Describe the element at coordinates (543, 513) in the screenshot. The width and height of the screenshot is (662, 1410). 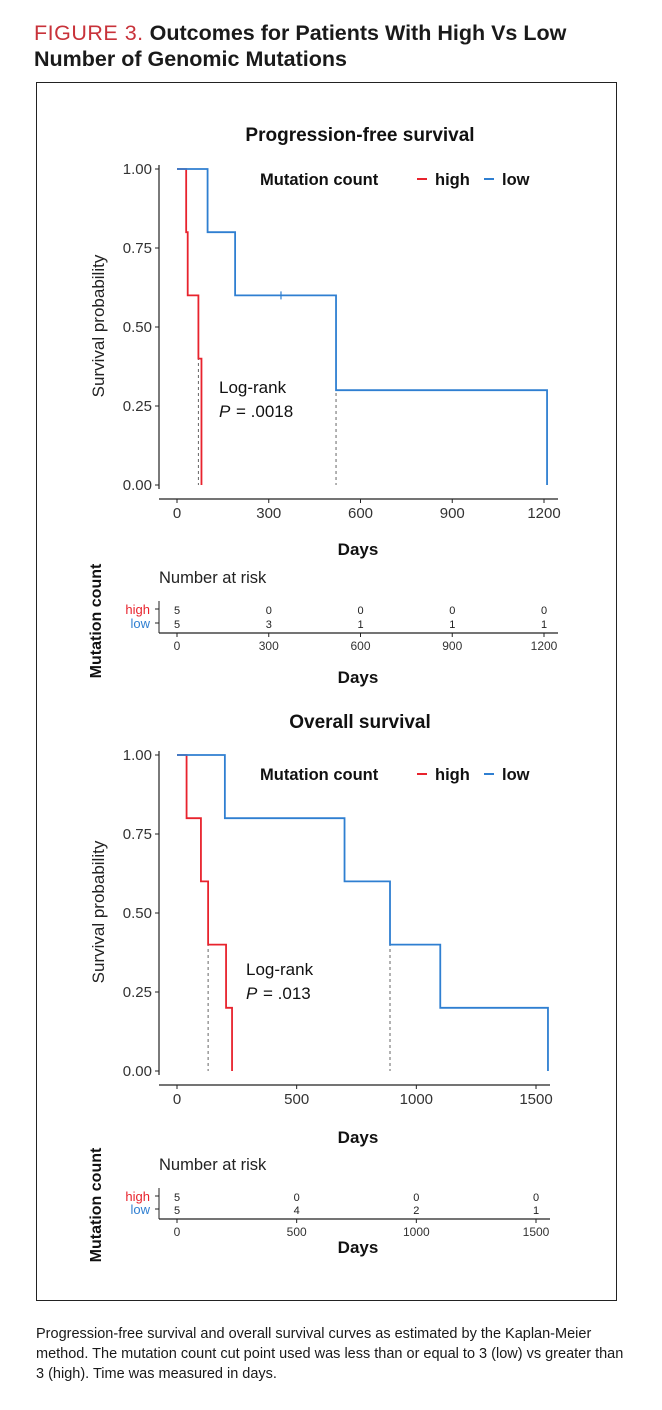
I see `x-tick-label: 1200` at that location.